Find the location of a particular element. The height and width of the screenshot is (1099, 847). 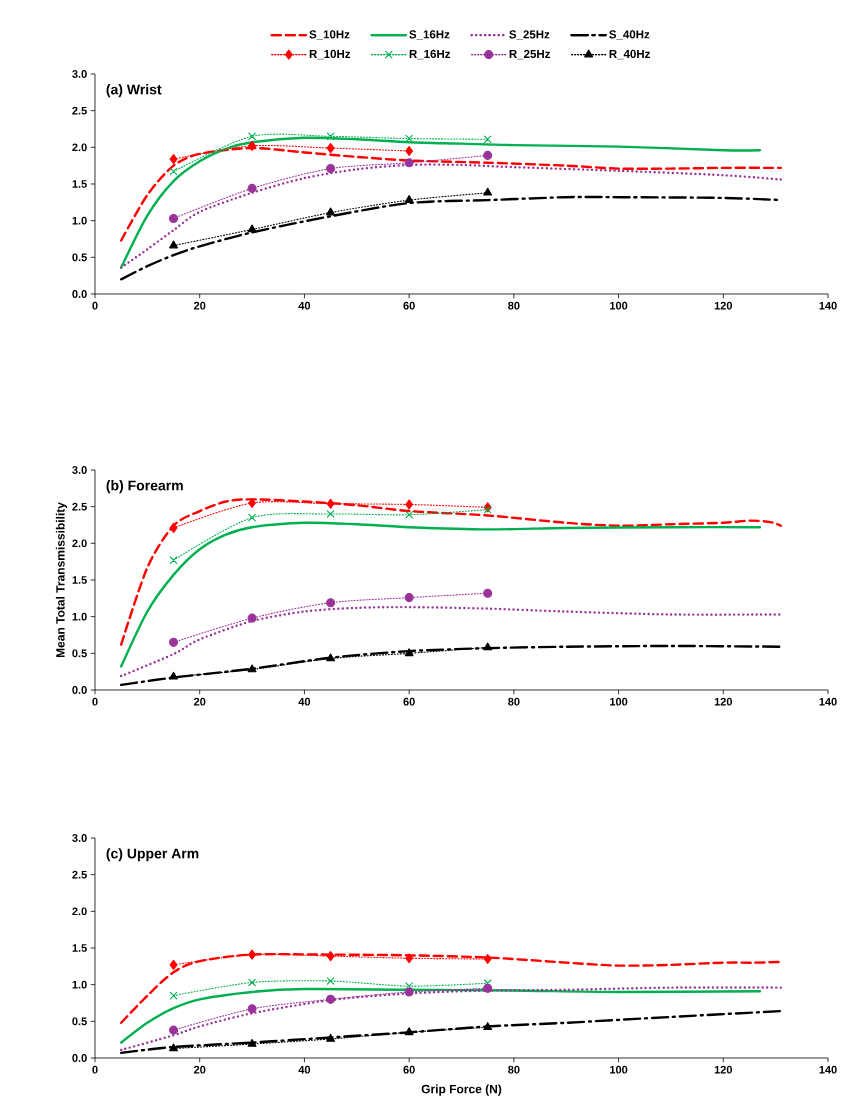

legend-label: S_16Hz is located at coordinates (429, 35).